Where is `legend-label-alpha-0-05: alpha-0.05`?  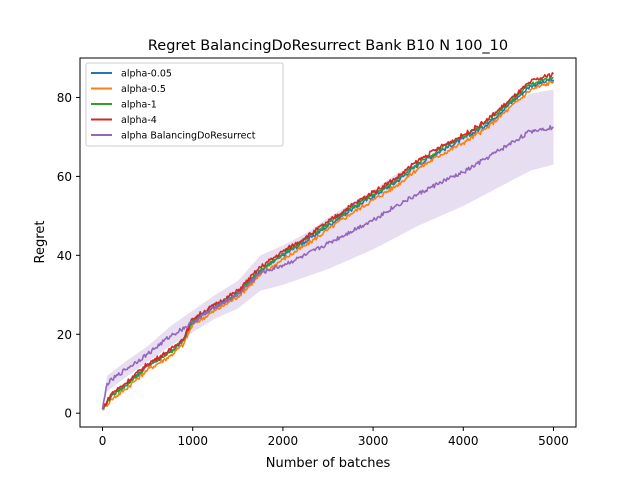
legend-label-alpha-0-05: alpha-0.05 is located at coordinates (146, 74).